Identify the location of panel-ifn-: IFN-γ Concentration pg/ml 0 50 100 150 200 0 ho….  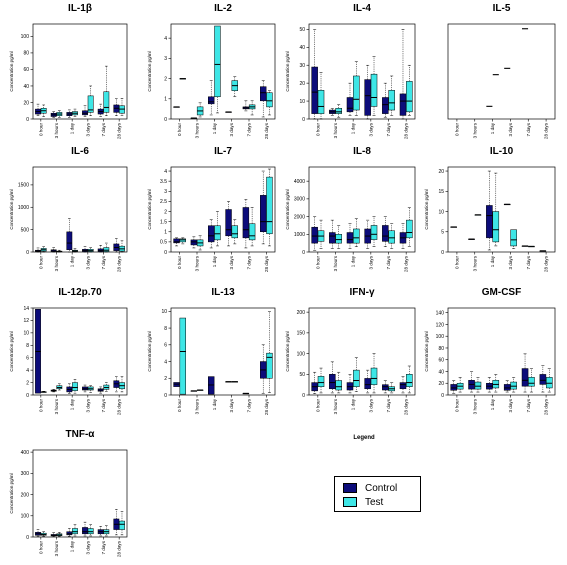
(350, 351).